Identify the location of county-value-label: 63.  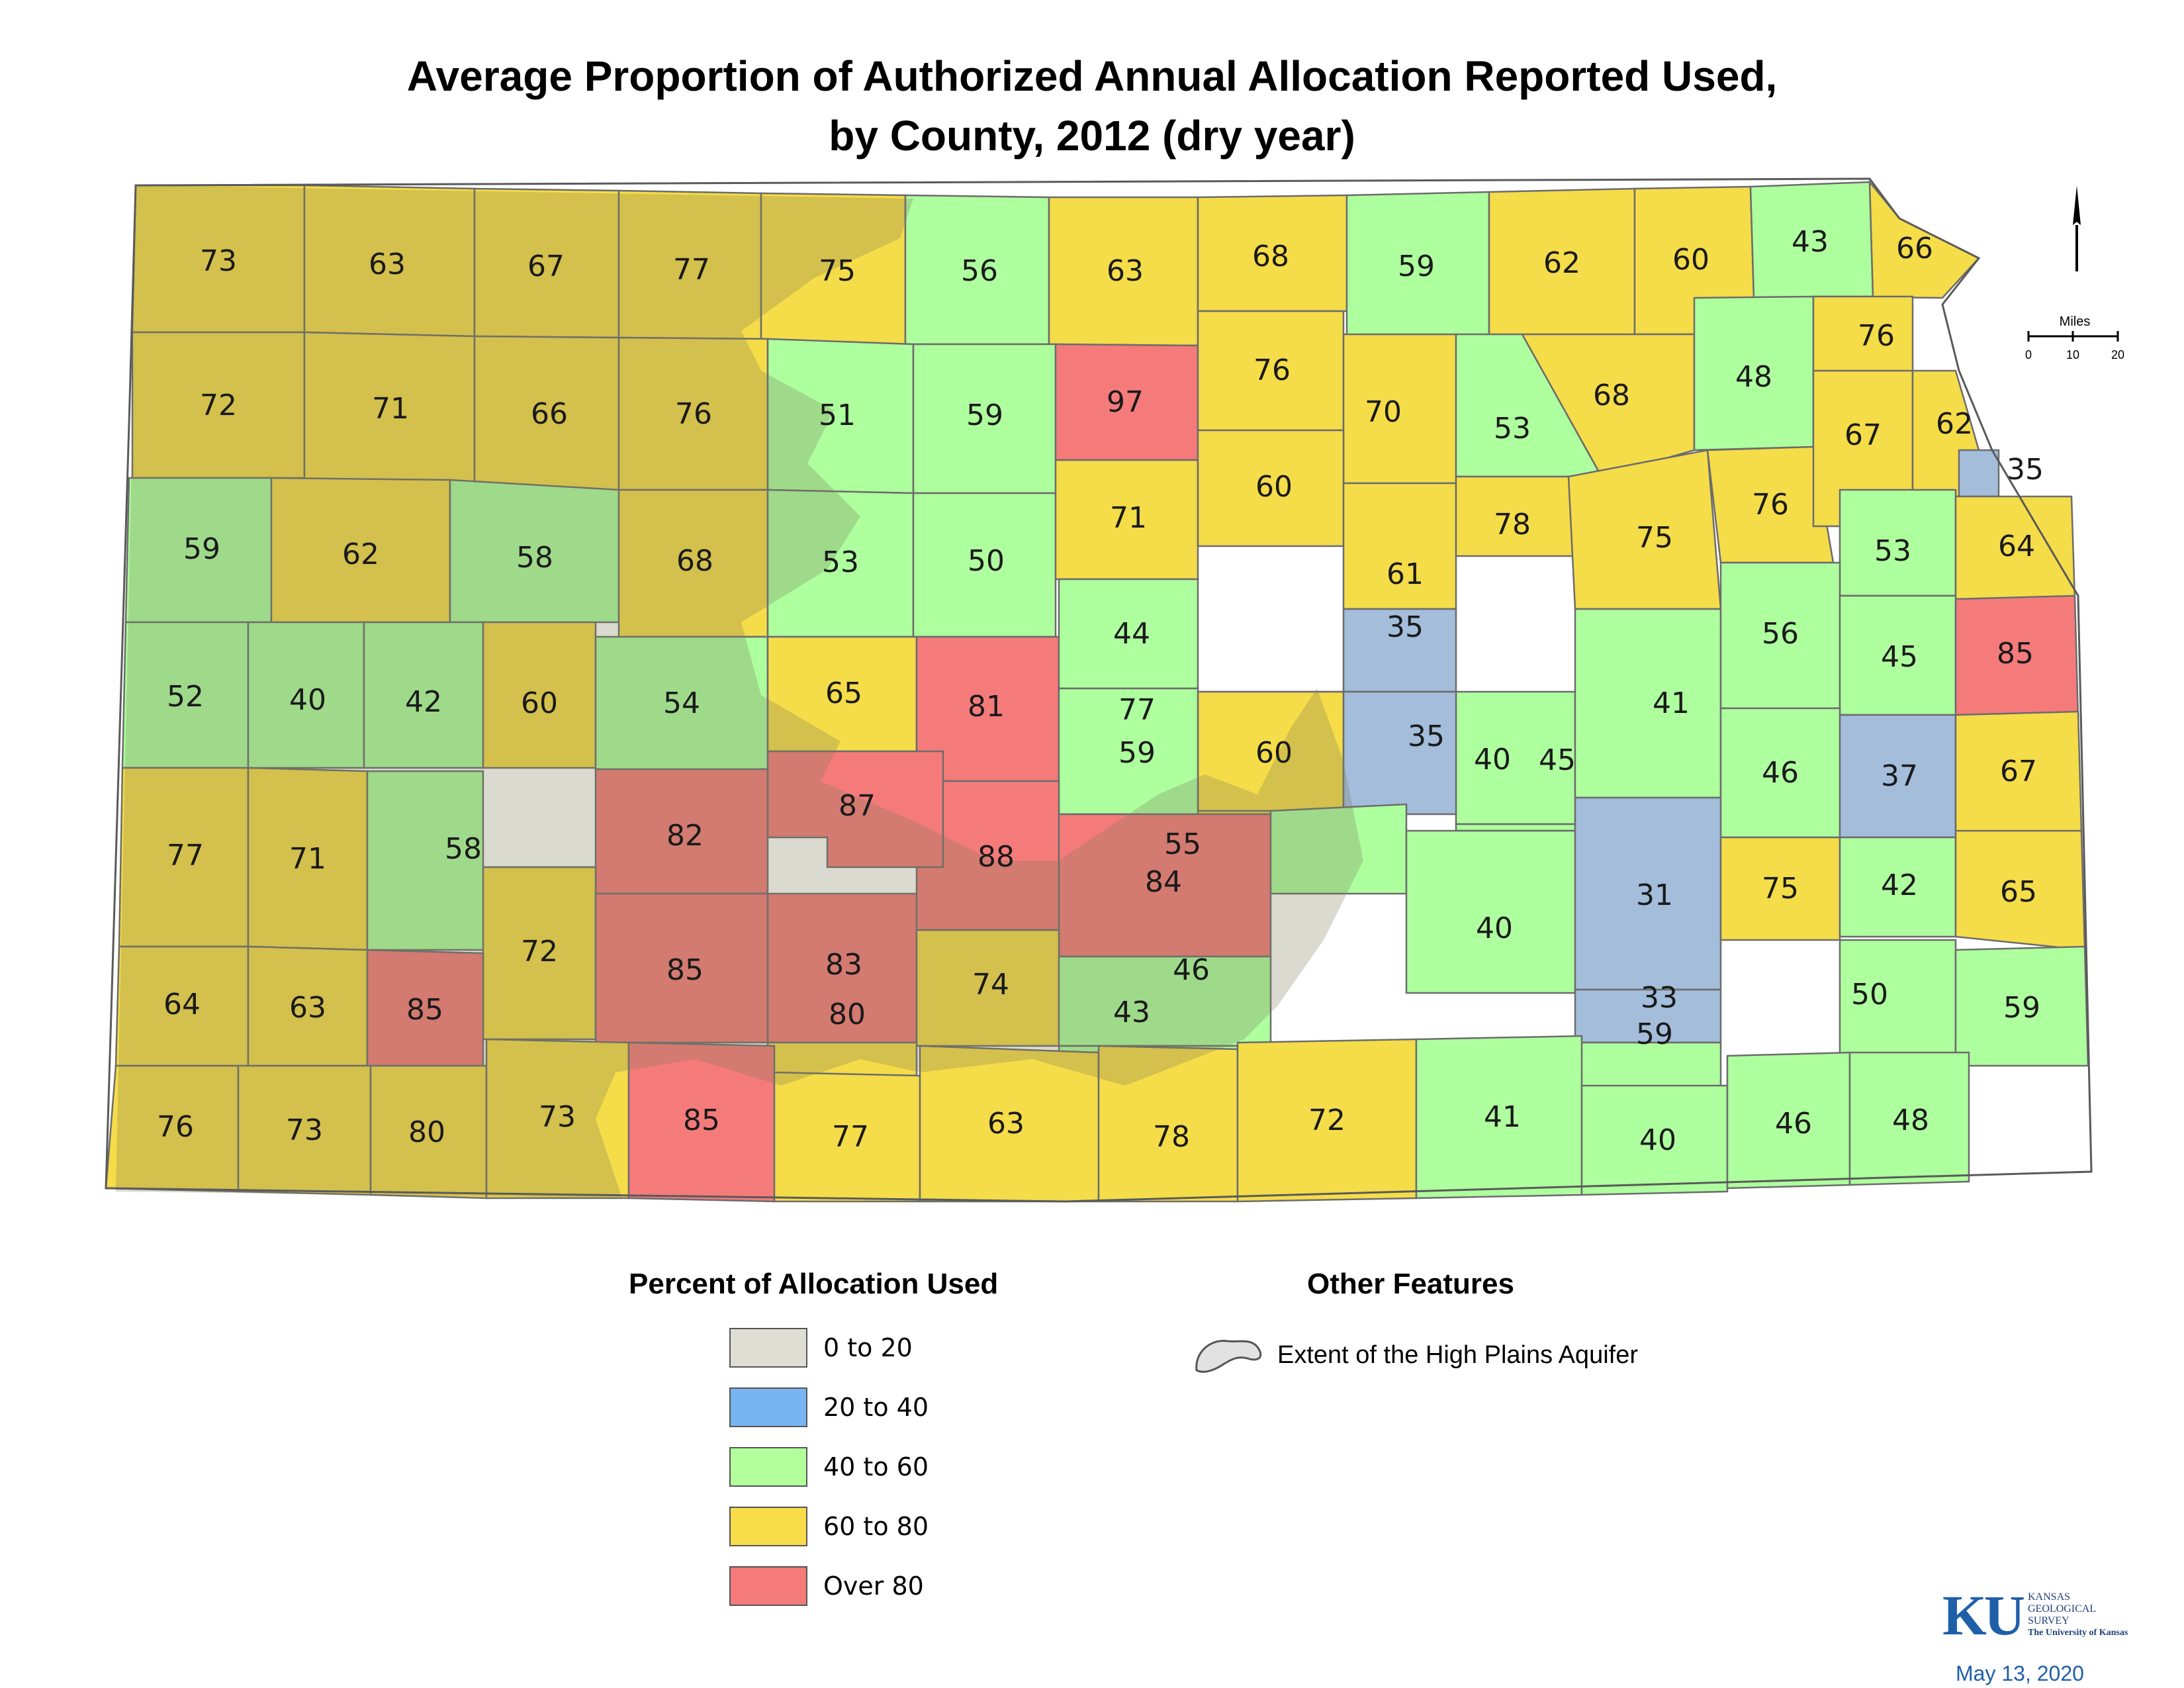
(1125, 271).